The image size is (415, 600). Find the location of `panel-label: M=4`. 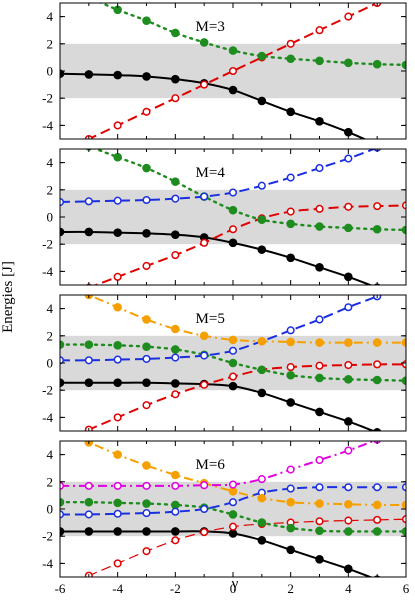

panel-label: M=4 is located at coordinates (211, 173).